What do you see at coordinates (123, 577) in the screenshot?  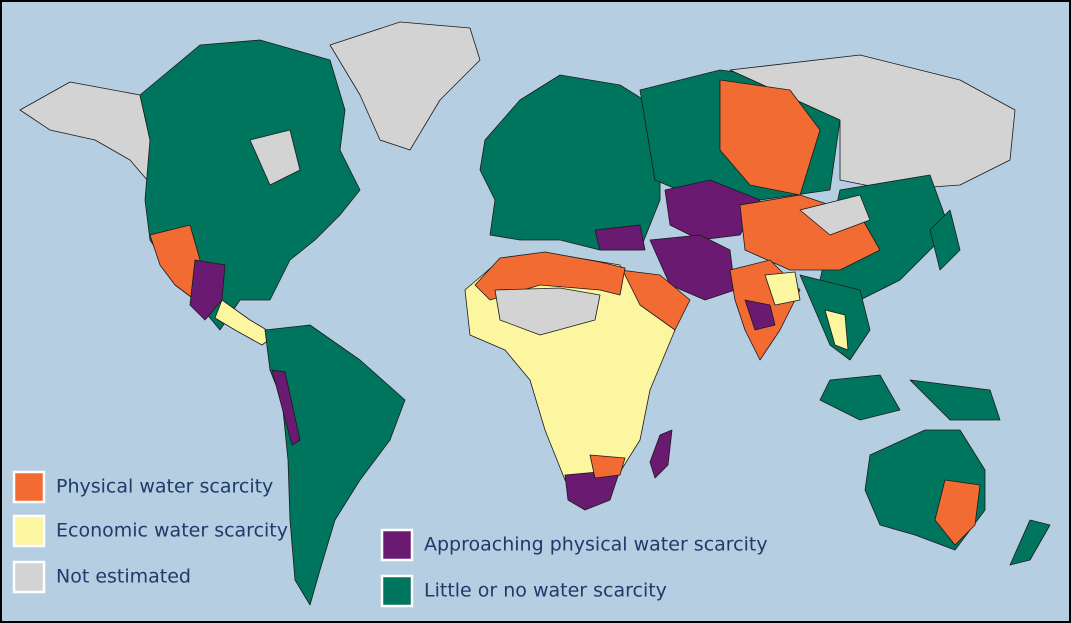 I see `legend-label: Not estimated` at bounding box center [123, 577].